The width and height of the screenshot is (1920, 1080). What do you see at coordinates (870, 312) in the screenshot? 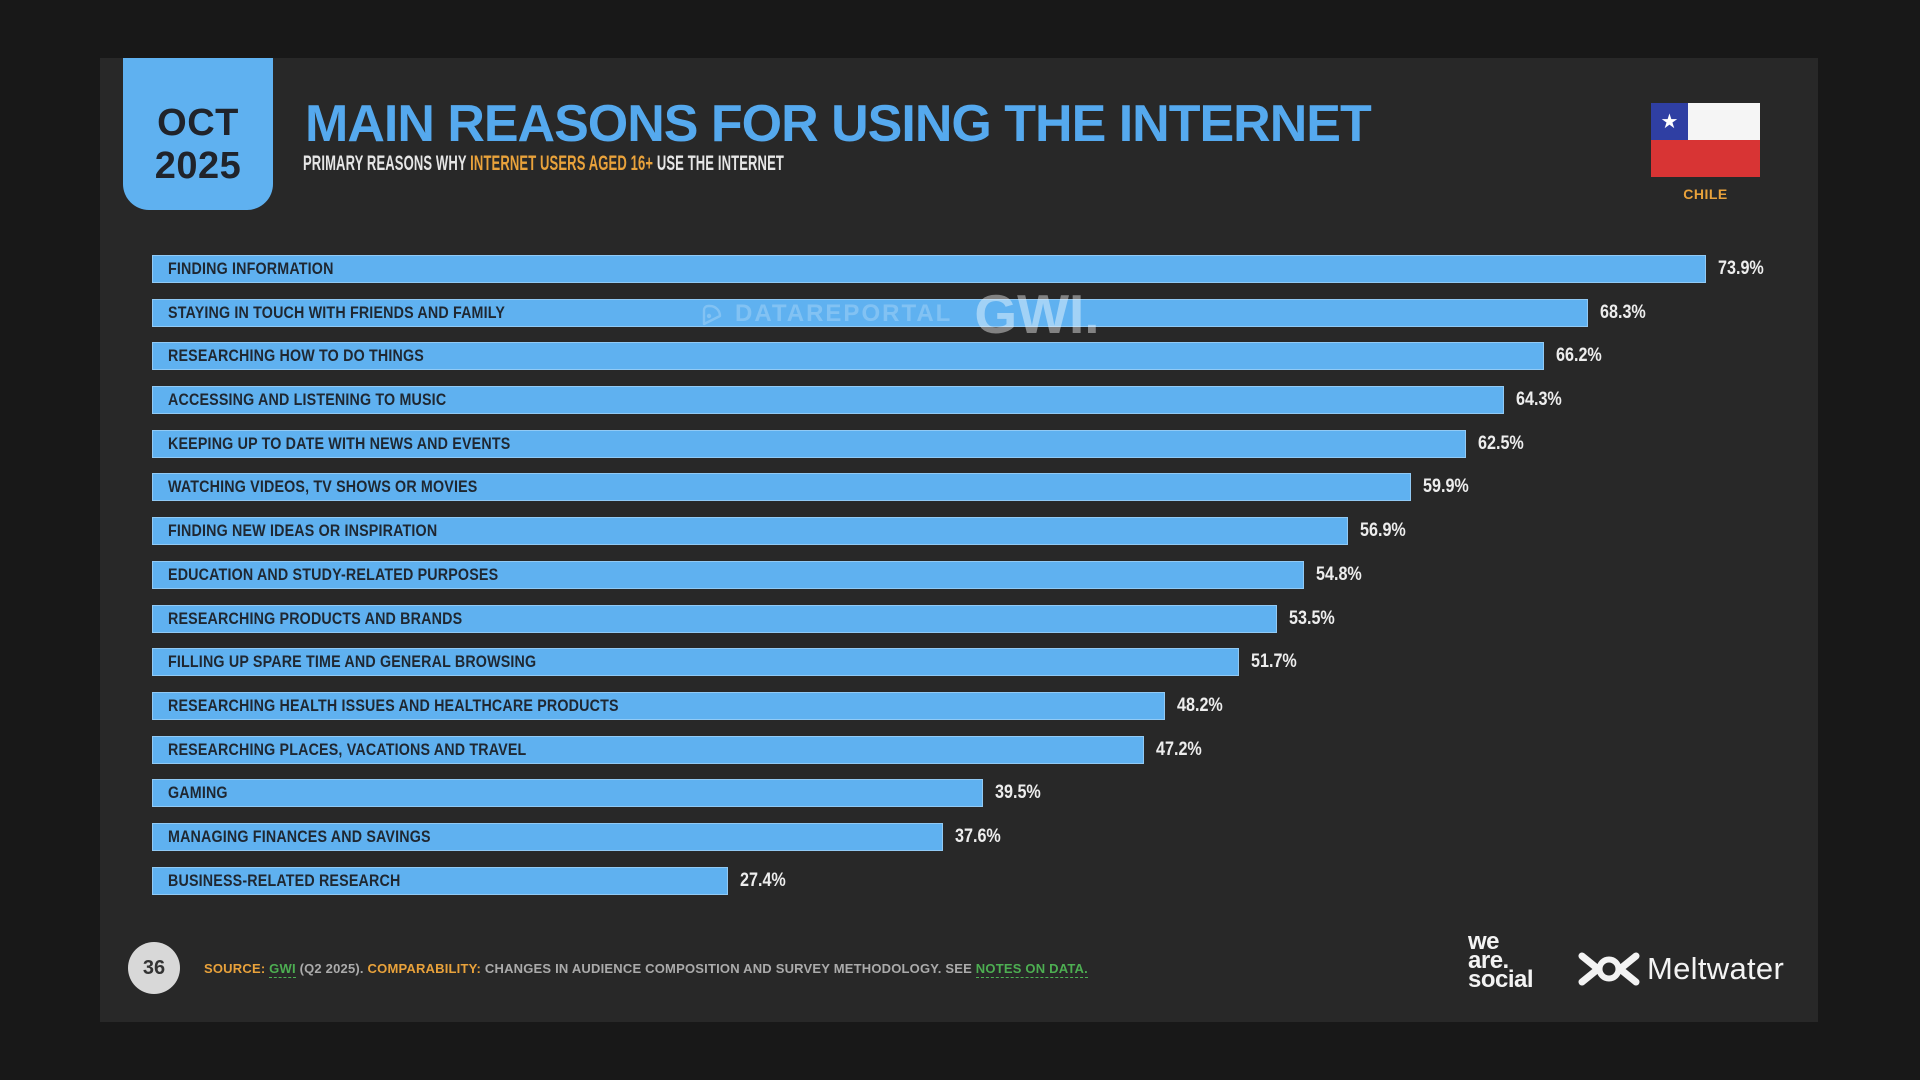
I see `bar: STAYING IN TOUCH WITH FRIENDS AND FAMILY` at bounding box center [870, 312].